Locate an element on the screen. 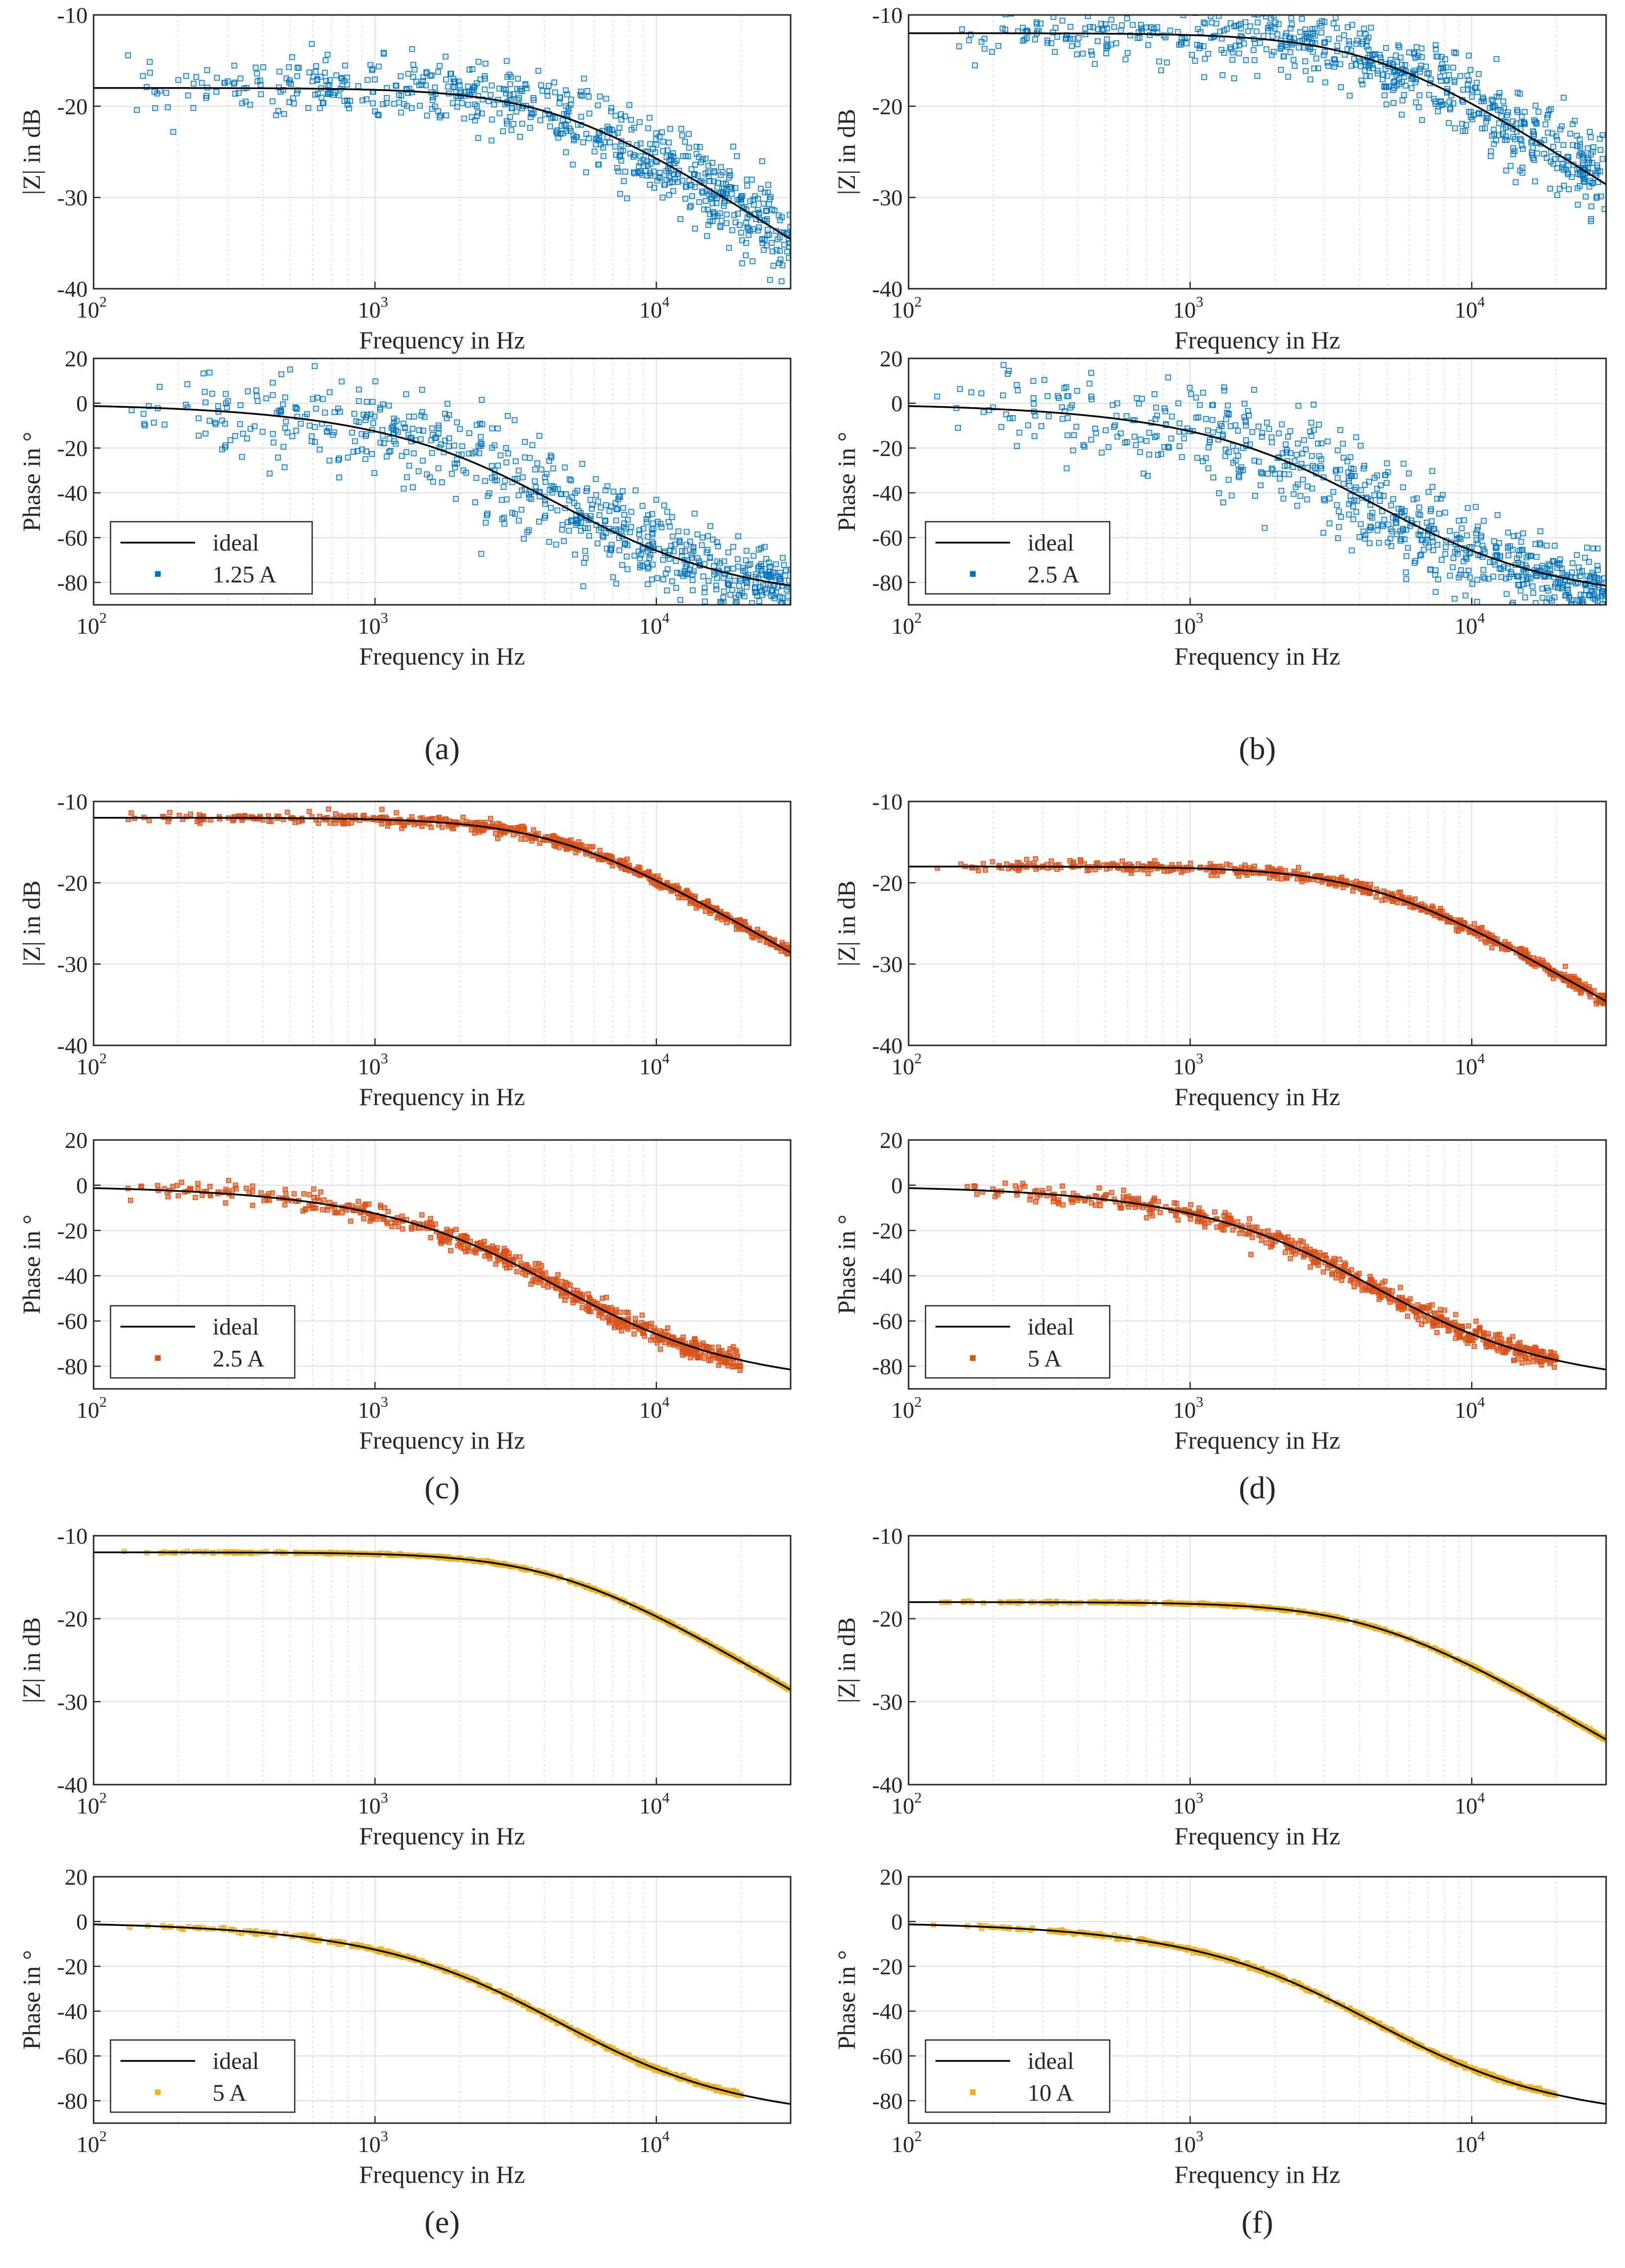 Image resolution: width=1625 pixels, height=2268 pixels. x-tick-exponent: 3 is located at coordinates (1200, 618).